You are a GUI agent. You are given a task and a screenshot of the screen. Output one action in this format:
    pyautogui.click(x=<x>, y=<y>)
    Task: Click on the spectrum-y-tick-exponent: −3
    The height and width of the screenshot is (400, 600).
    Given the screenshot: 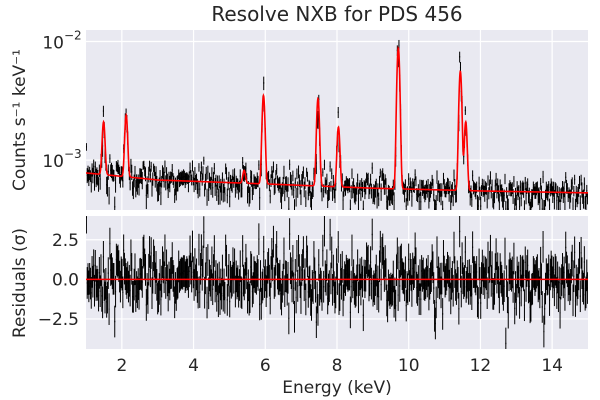 What is the action you would take?
    pyautogui.click(x=73, y=154)
    